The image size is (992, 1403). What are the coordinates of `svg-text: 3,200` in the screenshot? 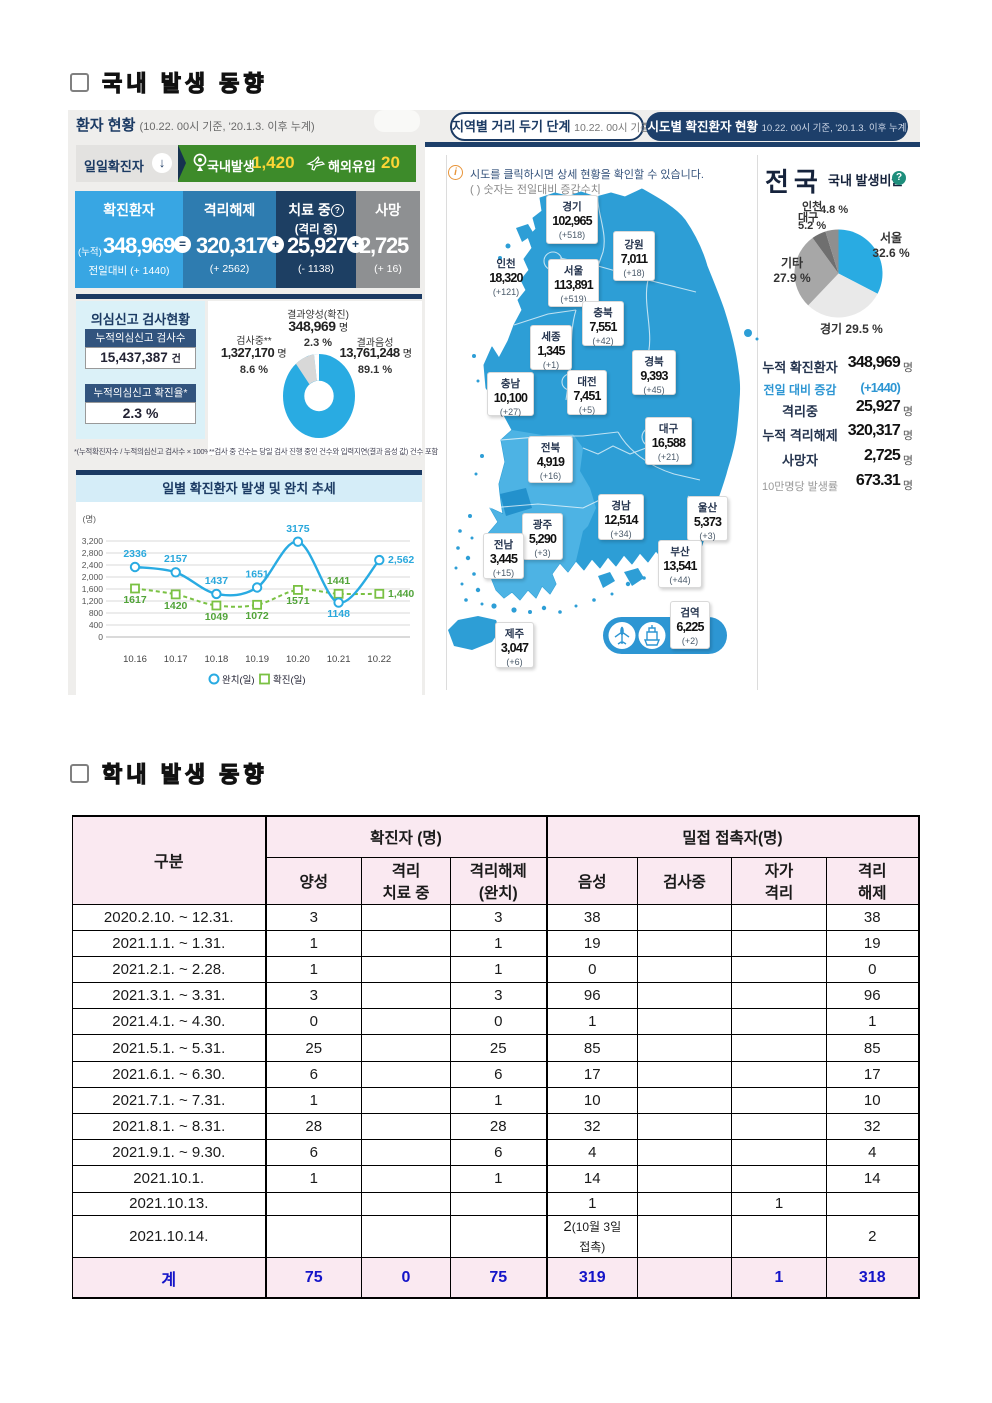 It's located at (93, 541).